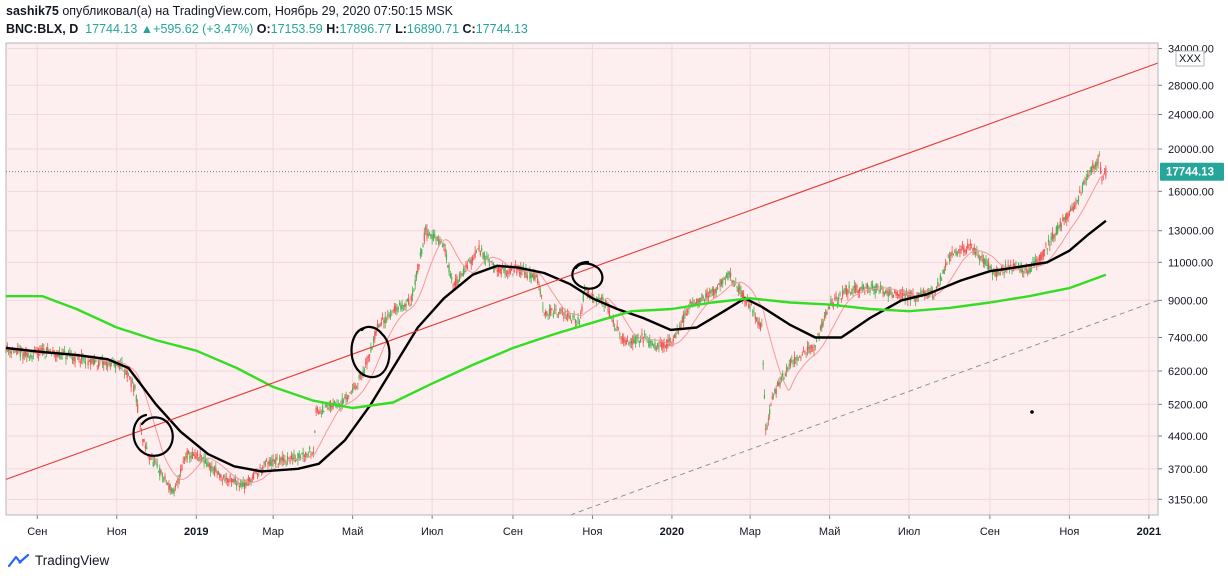 The height and width of the screenshot is (580, 1228). What do you see at coordinates (1188, 372) in the screenshot?
I see `y-tick-label: 6200.00` at bounding box center [1188, 372].